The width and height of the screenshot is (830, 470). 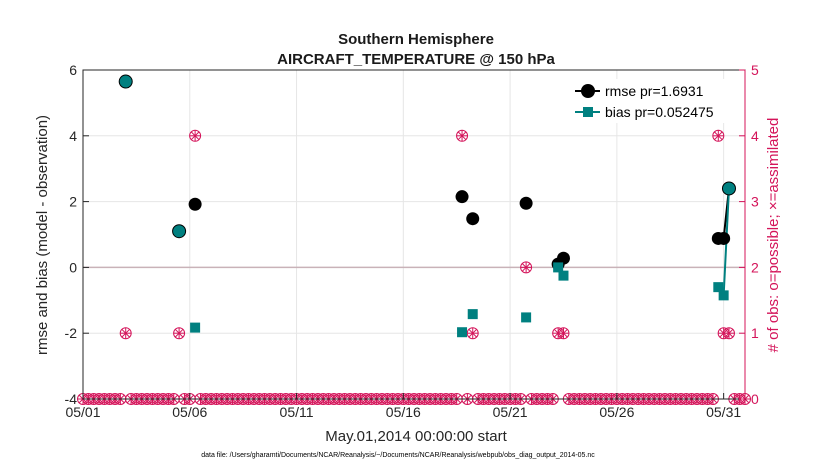 What do you see at coordinates (588, 112) in the screenshot?
I see `legend-bias-marker` at bounding box center [588, 112].